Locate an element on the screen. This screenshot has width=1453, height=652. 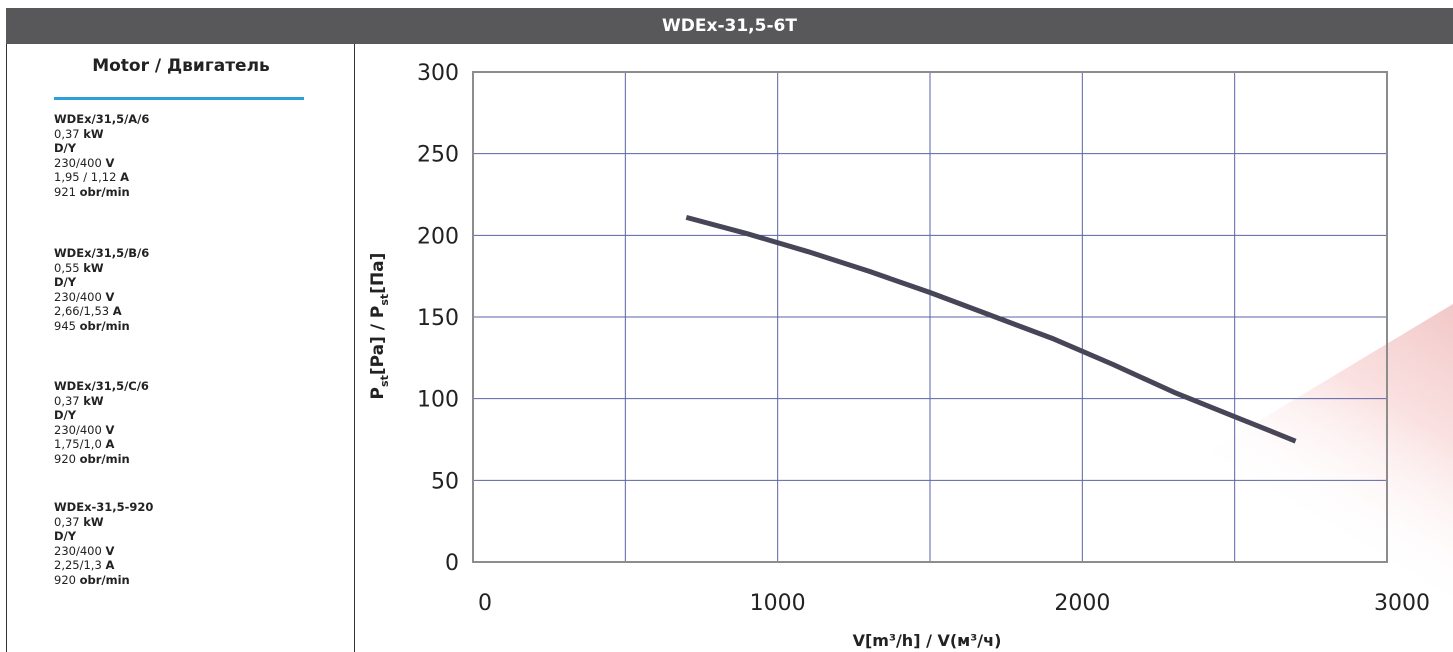
panel-divider is located at coordinates (354, 348).